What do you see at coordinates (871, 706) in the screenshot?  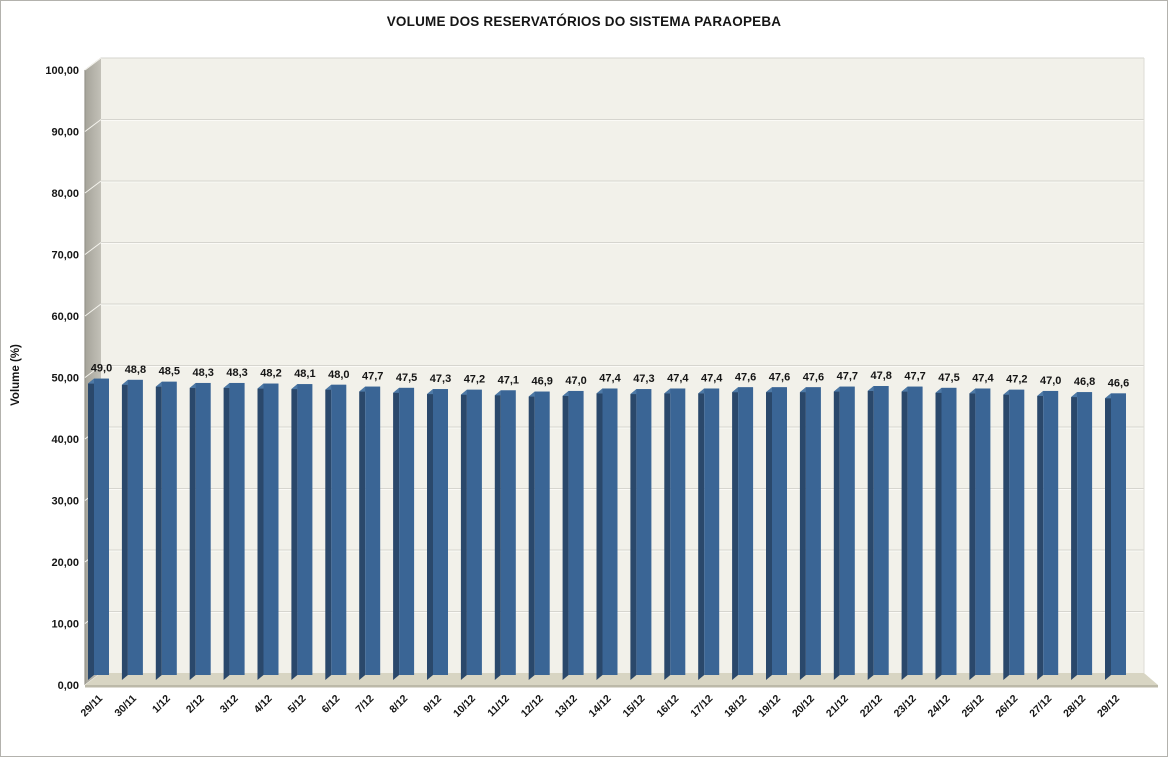 I see `x-tick-label: 22/12` at bounding box center [871, 706].